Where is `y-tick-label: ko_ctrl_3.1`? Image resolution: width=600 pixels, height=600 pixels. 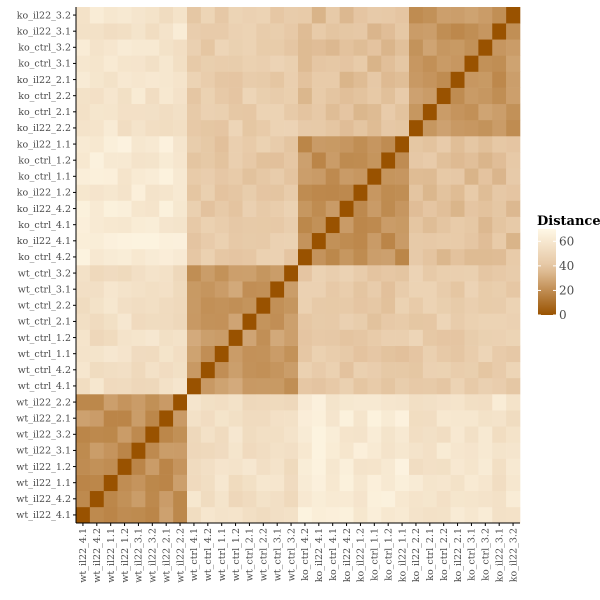
y-tick-label: ko_ctrl_3.1 is located at coordinates (44, 64).